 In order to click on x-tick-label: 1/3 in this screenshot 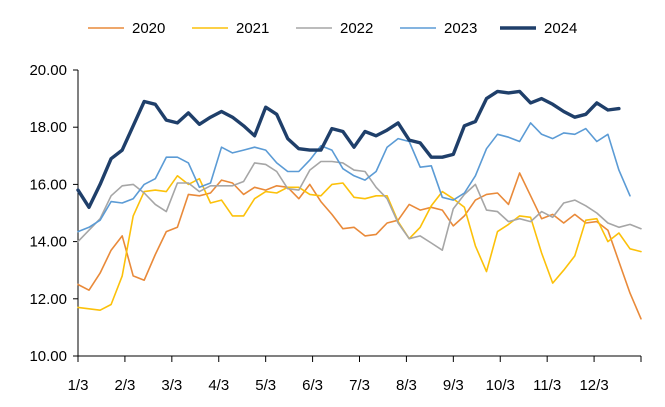, I will do `click(78, 385)`.